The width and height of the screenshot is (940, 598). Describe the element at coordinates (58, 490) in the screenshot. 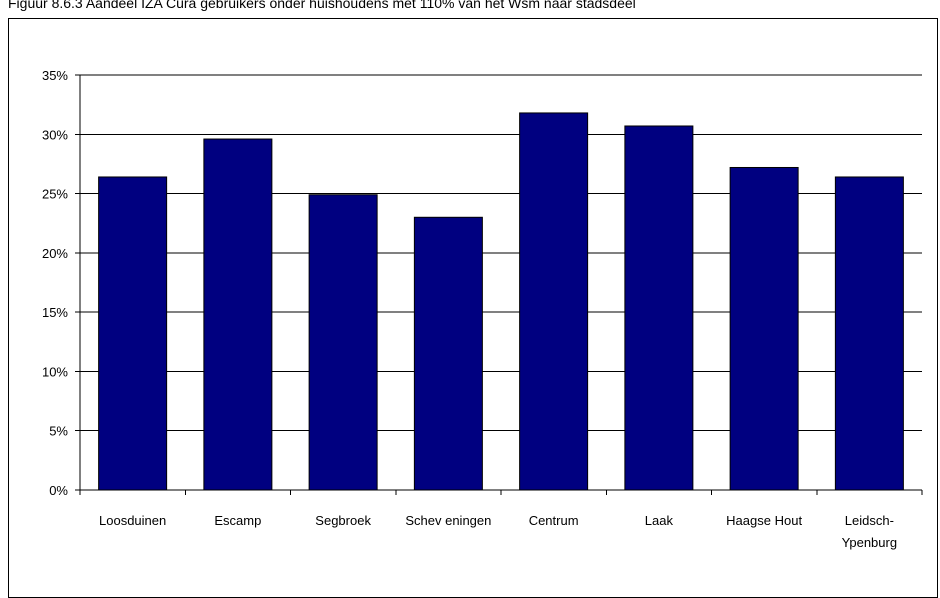

I see `y-tick-label: 0%` at that location.